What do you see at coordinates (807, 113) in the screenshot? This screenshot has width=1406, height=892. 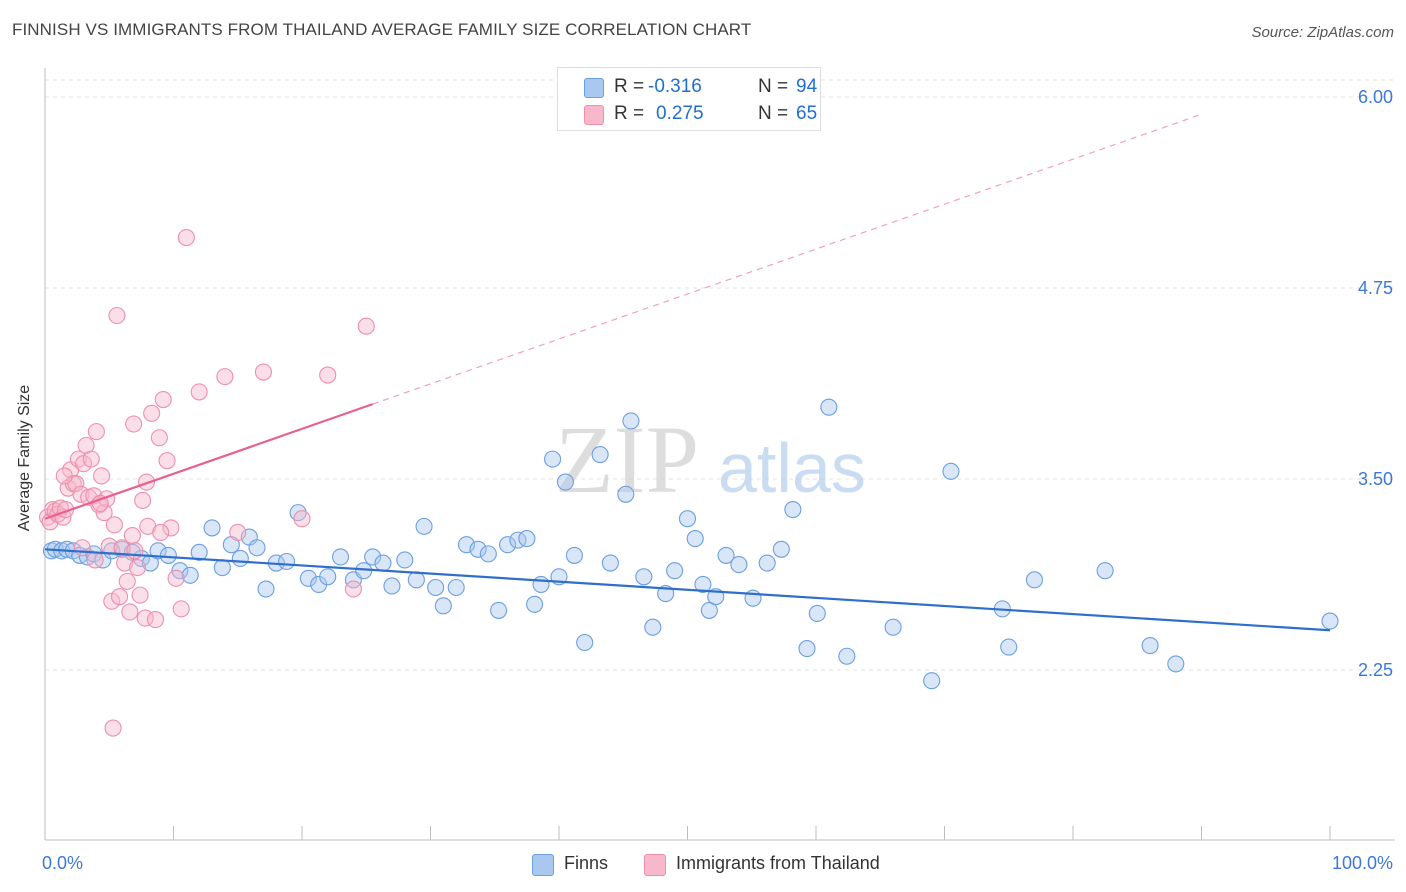 I see `legend-n-value: 65` at bounding box center [807, 113].